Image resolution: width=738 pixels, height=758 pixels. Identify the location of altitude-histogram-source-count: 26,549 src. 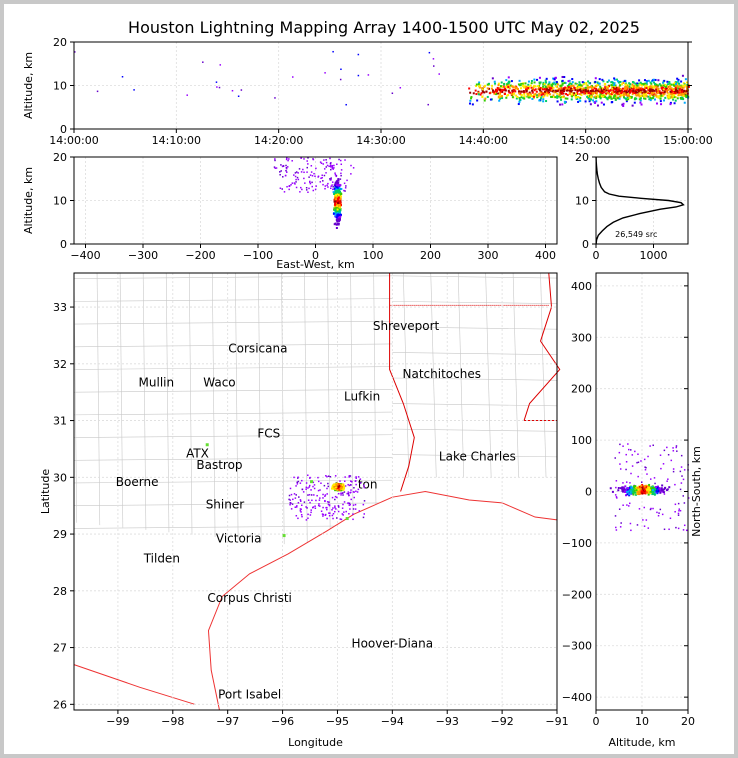
(636, 234).